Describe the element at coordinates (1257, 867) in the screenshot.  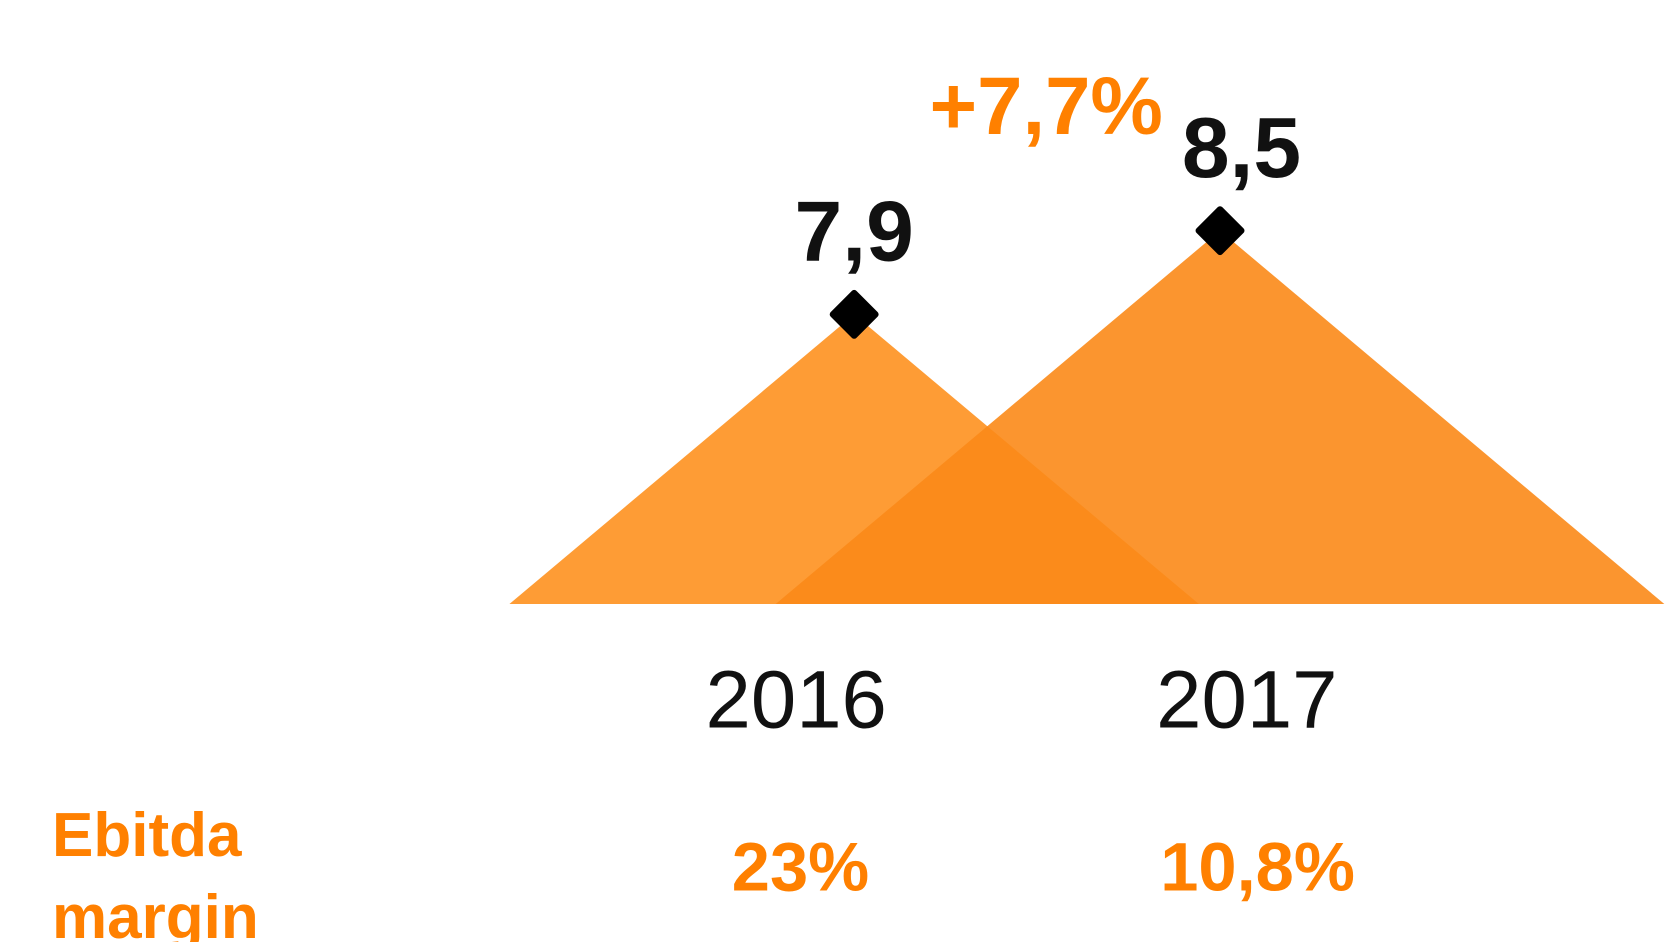
I see `margin-value: 10,8%` at that location.